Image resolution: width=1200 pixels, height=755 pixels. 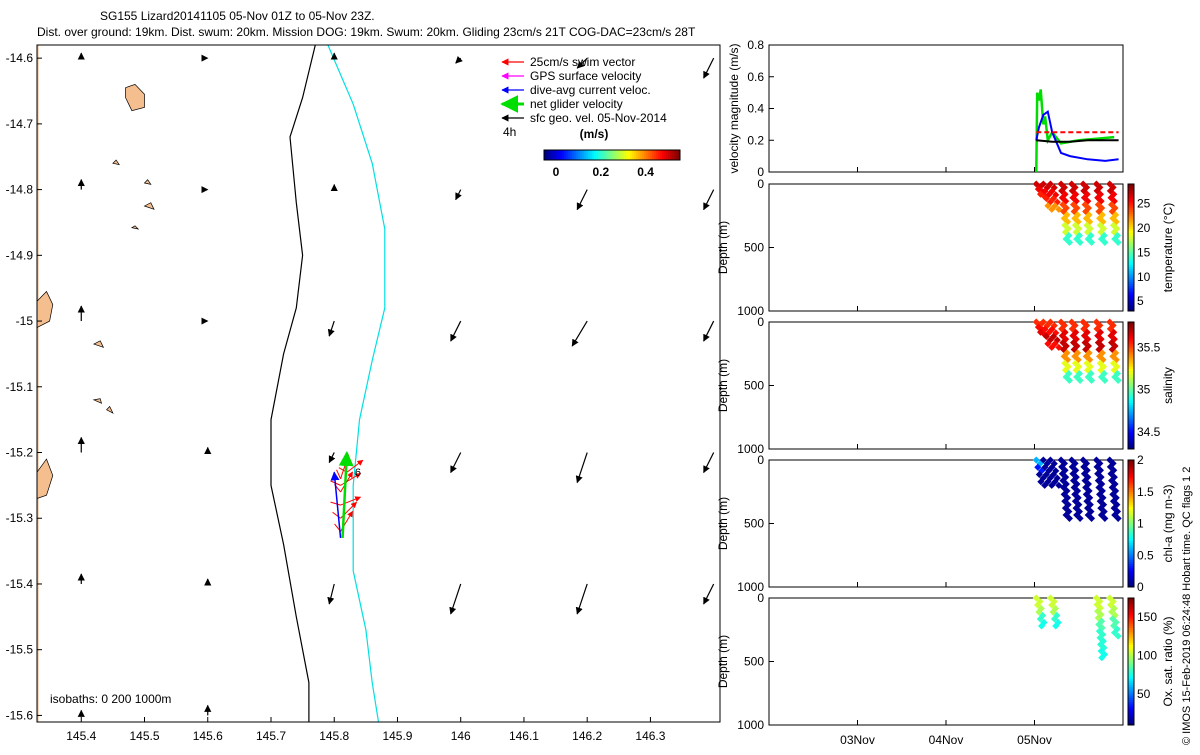 I want to click on temperature-profile-colorbar-tick-4: 25, so click(x=1144, y=204).